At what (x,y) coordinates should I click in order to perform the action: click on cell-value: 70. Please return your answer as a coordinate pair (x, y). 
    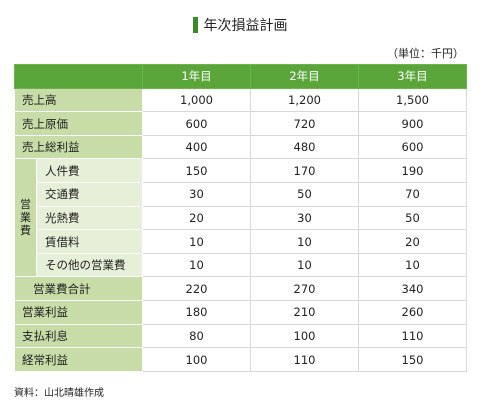
    Looking at the image, I should click on (412, 194).